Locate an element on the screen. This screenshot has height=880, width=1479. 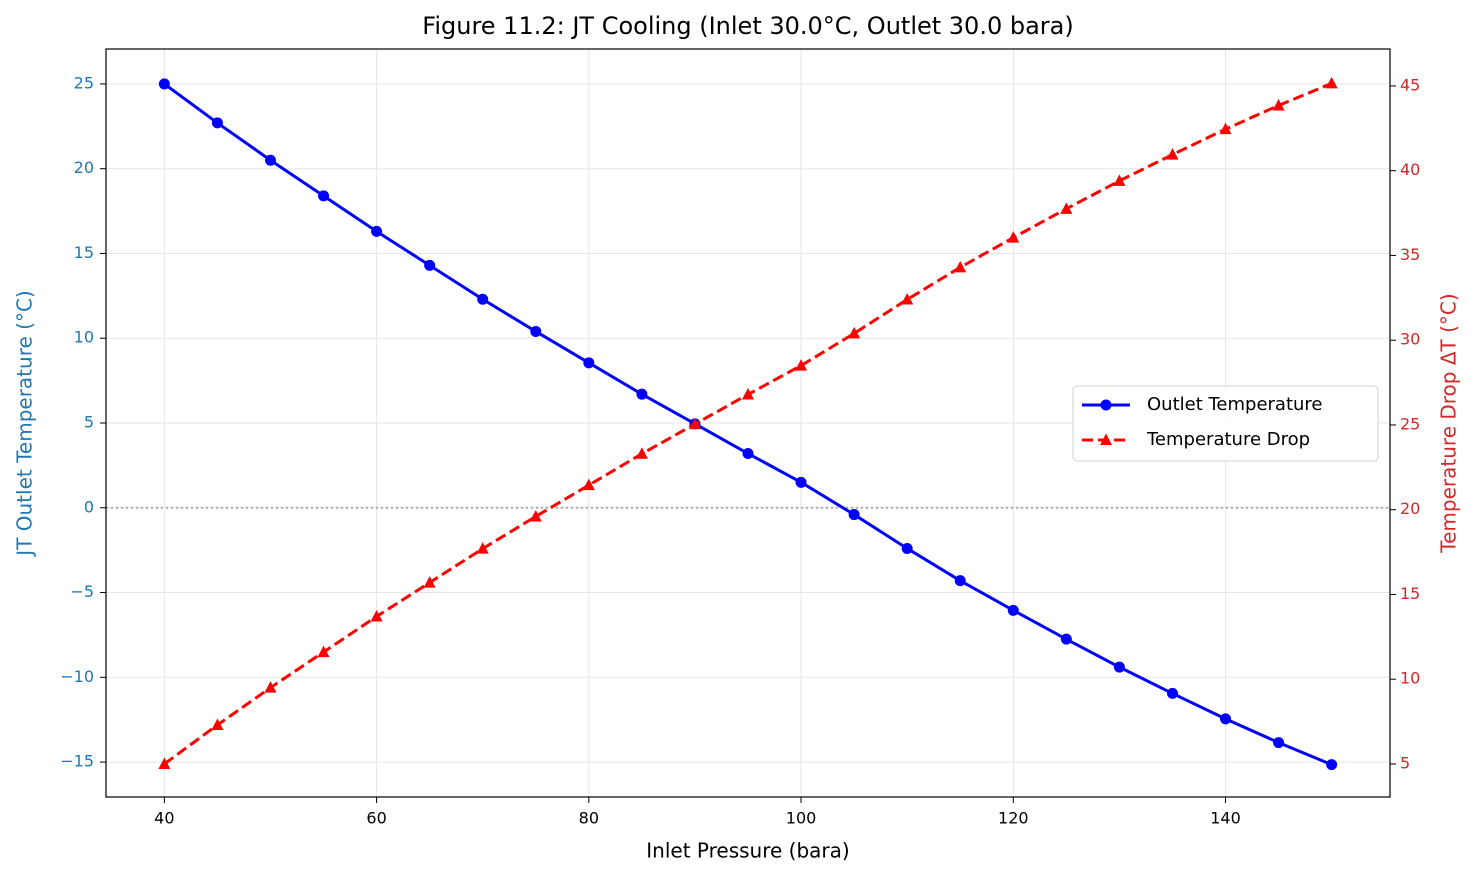
y2-tick-label: 5 is located at coordinates (1405, 762).